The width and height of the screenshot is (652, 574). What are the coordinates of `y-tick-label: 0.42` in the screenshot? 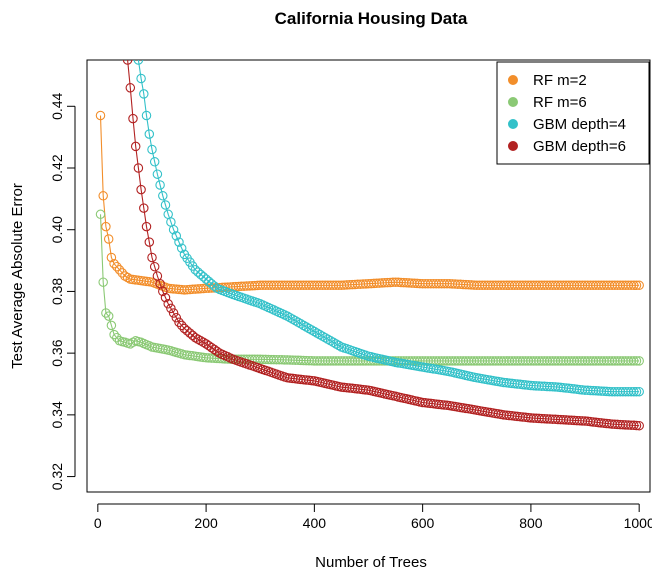 It's located at (57, 167).